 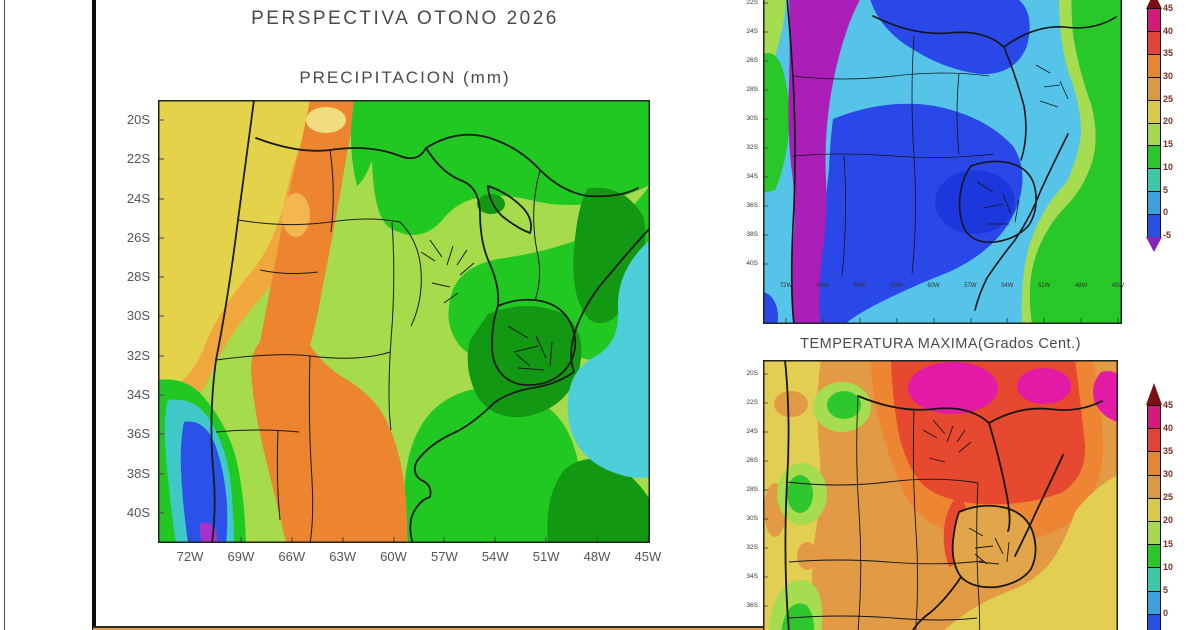 What do you see at coordinates (952, 286) in the screenshot?
I see `tmin-lon-axis: 72W 69W 66W 63W 60W 57W 54W 51W 48W 45W` at bounding box center [952, 286].